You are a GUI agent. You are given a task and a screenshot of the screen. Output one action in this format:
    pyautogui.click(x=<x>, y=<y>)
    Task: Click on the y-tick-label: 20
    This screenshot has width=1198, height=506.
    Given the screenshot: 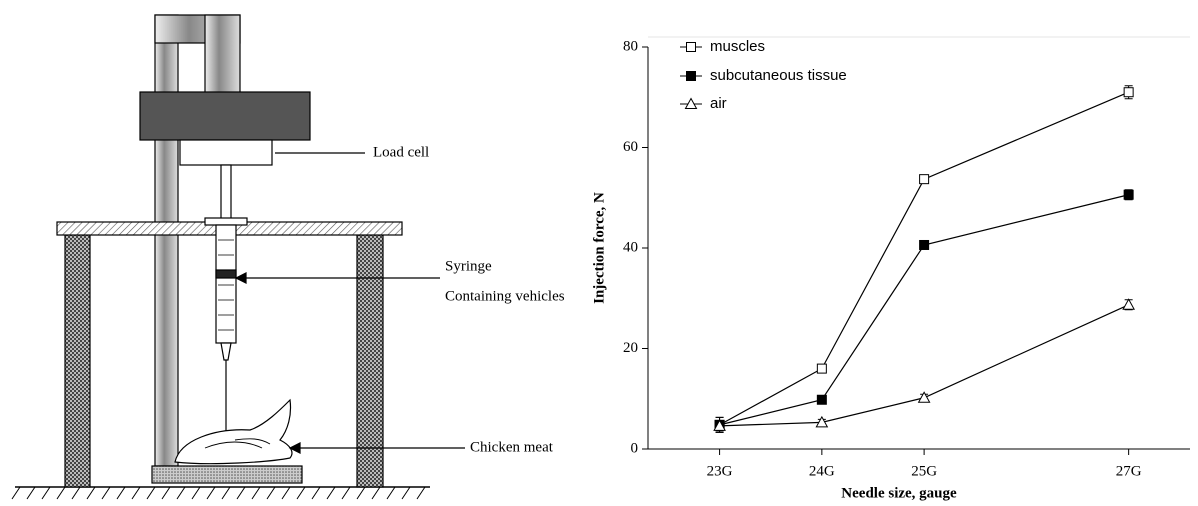 What is the action you would take?
    pyautogui.click(x=630, y=348)
    